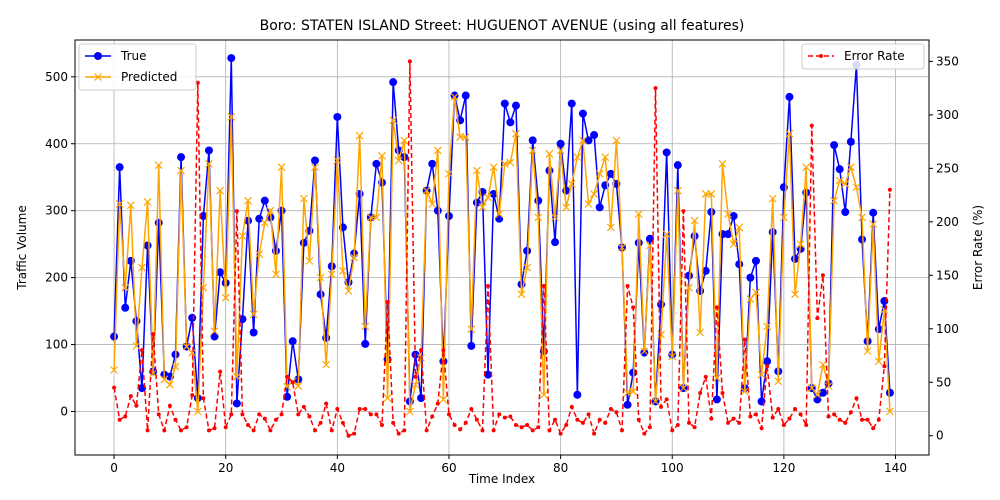  I want to click on legend-right-box, so click(863, 56).